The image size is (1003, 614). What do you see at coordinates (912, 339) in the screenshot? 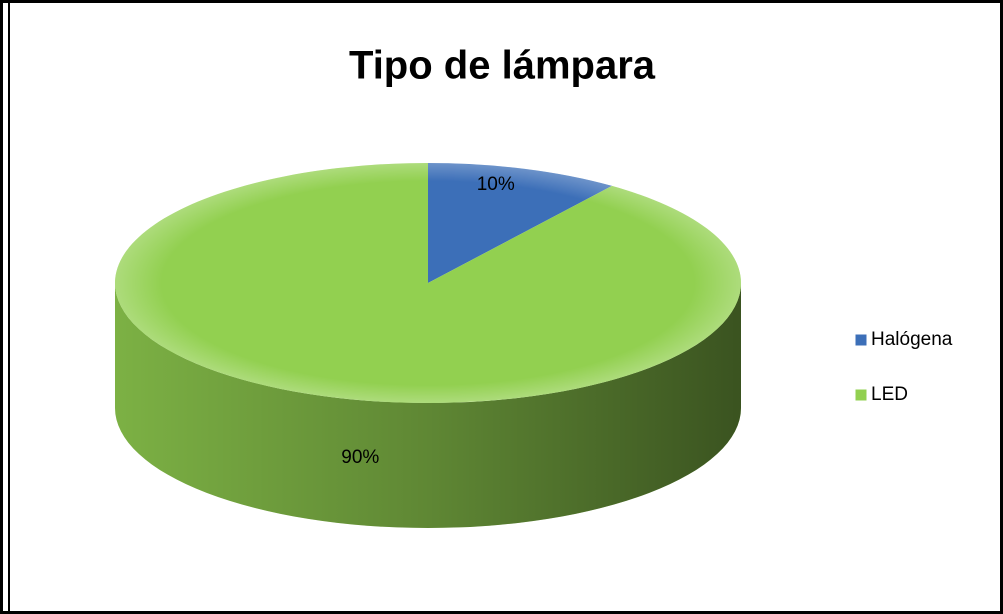
I see `legend-label: Halógena` at bounding box center [912, 339].